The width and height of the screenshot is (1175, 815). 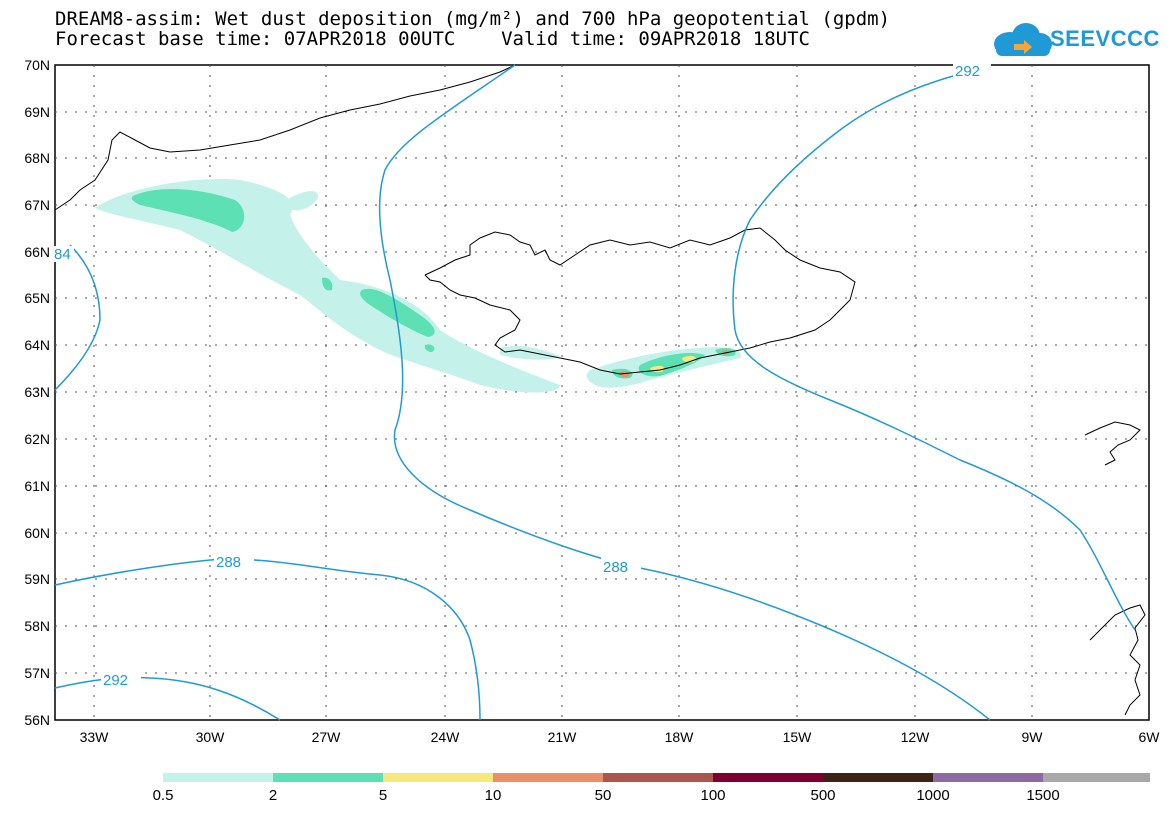 I want to click on lon-label: 24W, so click(x=446, y=737).